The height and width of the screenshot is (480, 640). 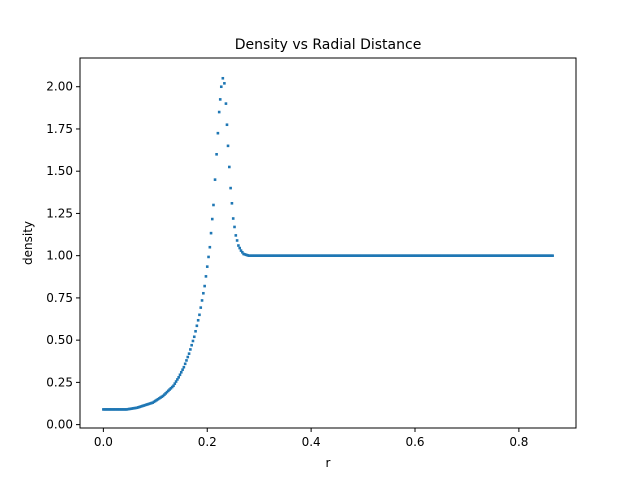 I want to click on y-tick-label: 1.25, so click(x=59, y=213).